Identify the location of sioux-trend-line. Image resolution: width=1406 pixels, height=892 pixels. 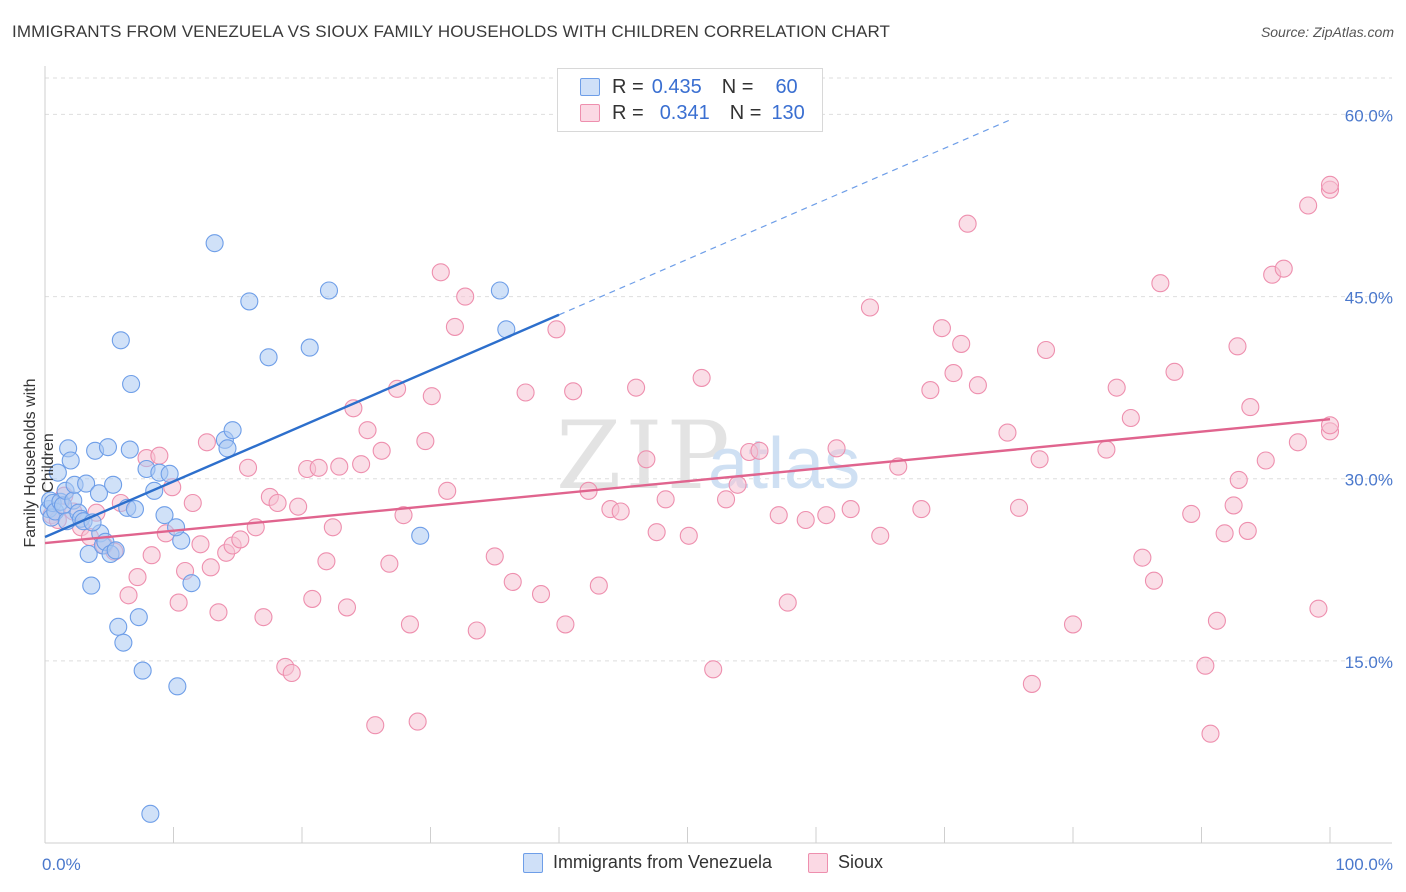
(687, 481).